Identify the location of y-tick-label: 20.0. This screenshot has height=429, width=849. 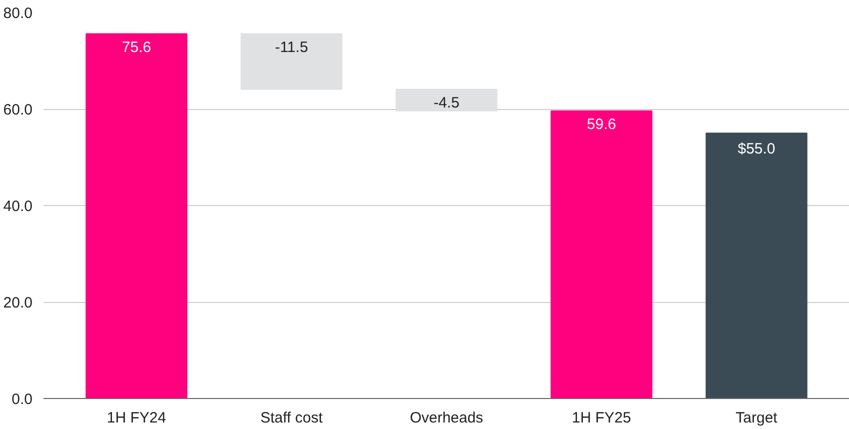
(18, 303).